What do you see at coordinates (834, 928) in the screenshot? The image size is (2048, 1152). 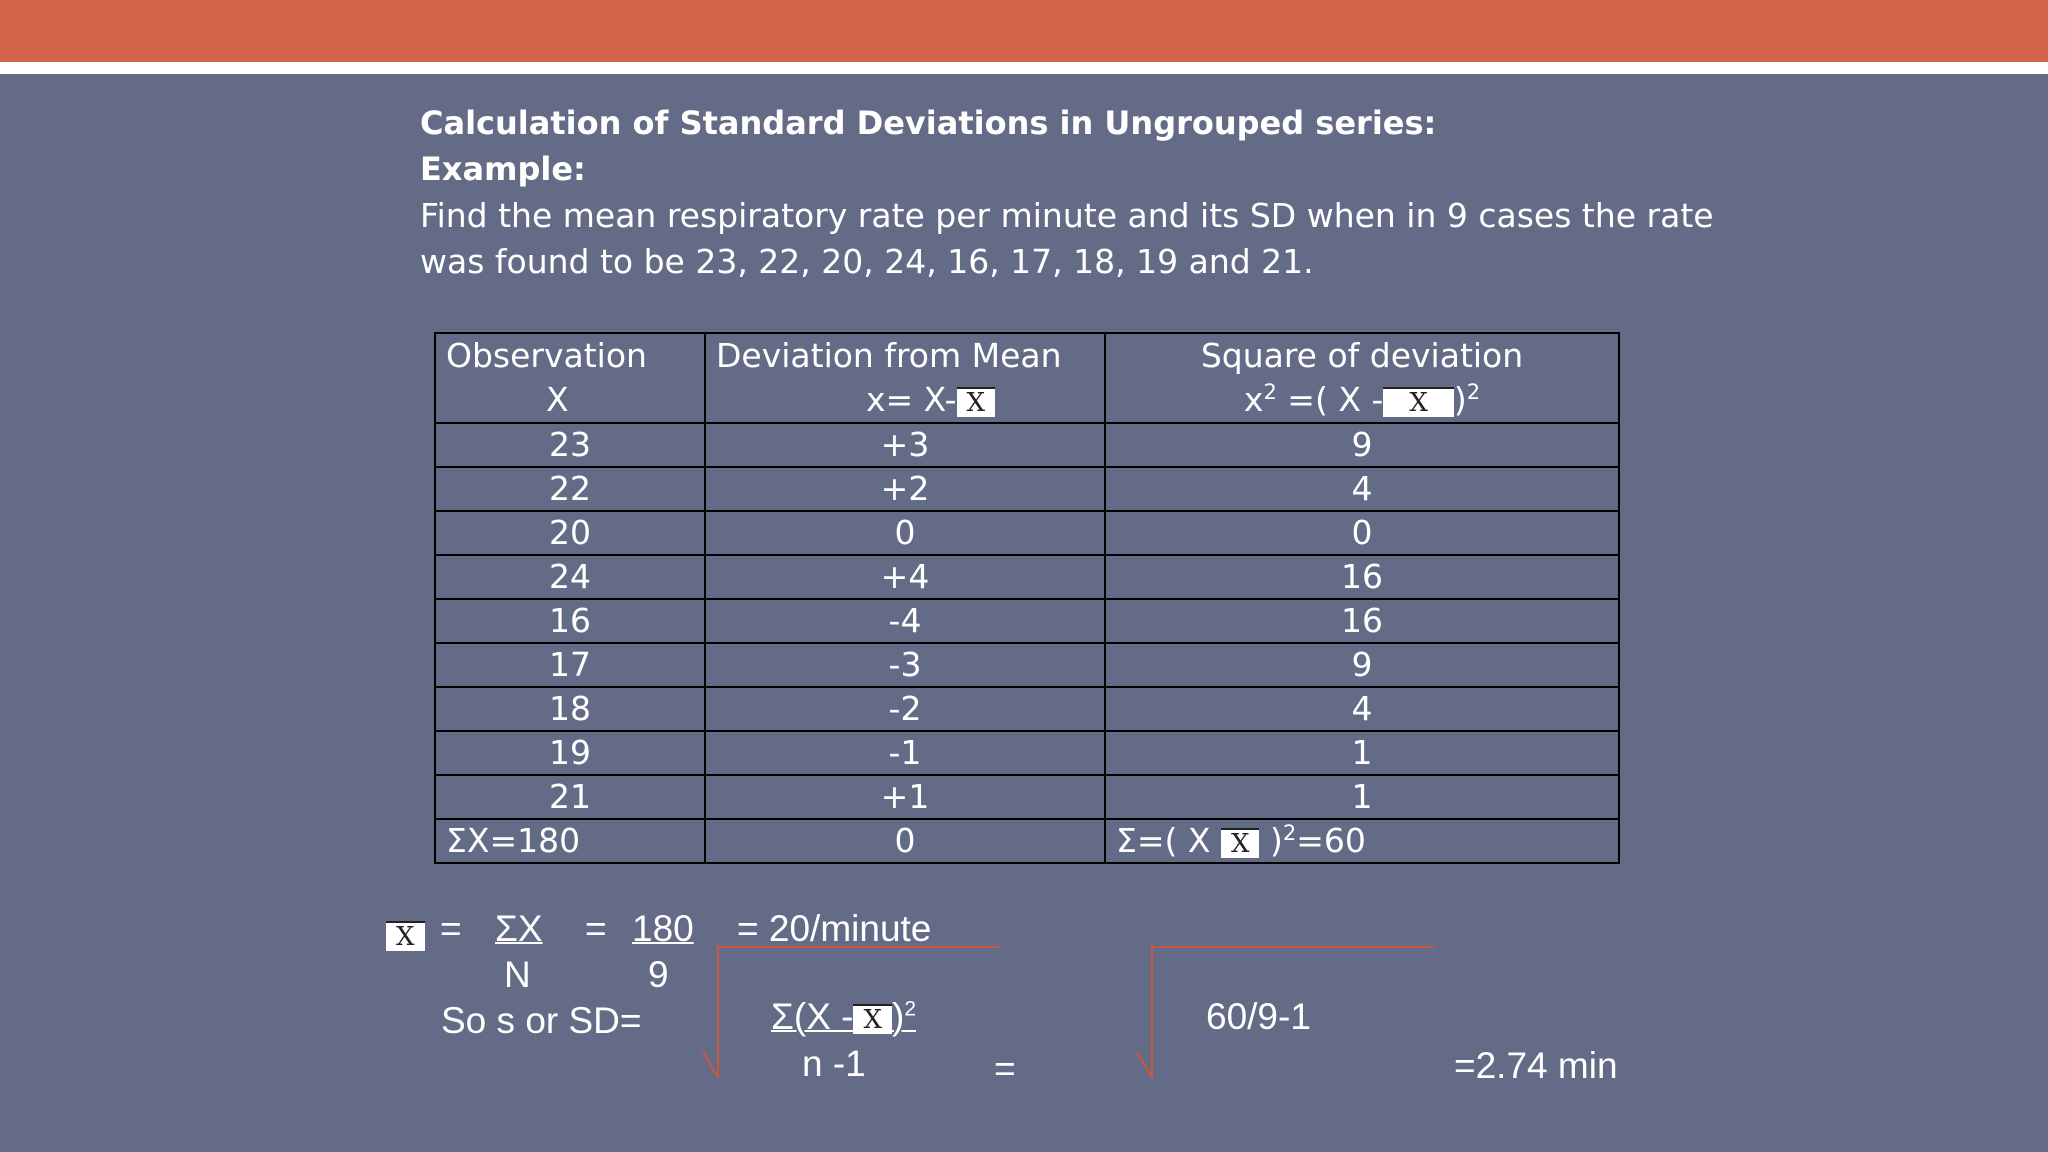 I see `mean-result: = 20/minute` at bounding box center [834, 928].